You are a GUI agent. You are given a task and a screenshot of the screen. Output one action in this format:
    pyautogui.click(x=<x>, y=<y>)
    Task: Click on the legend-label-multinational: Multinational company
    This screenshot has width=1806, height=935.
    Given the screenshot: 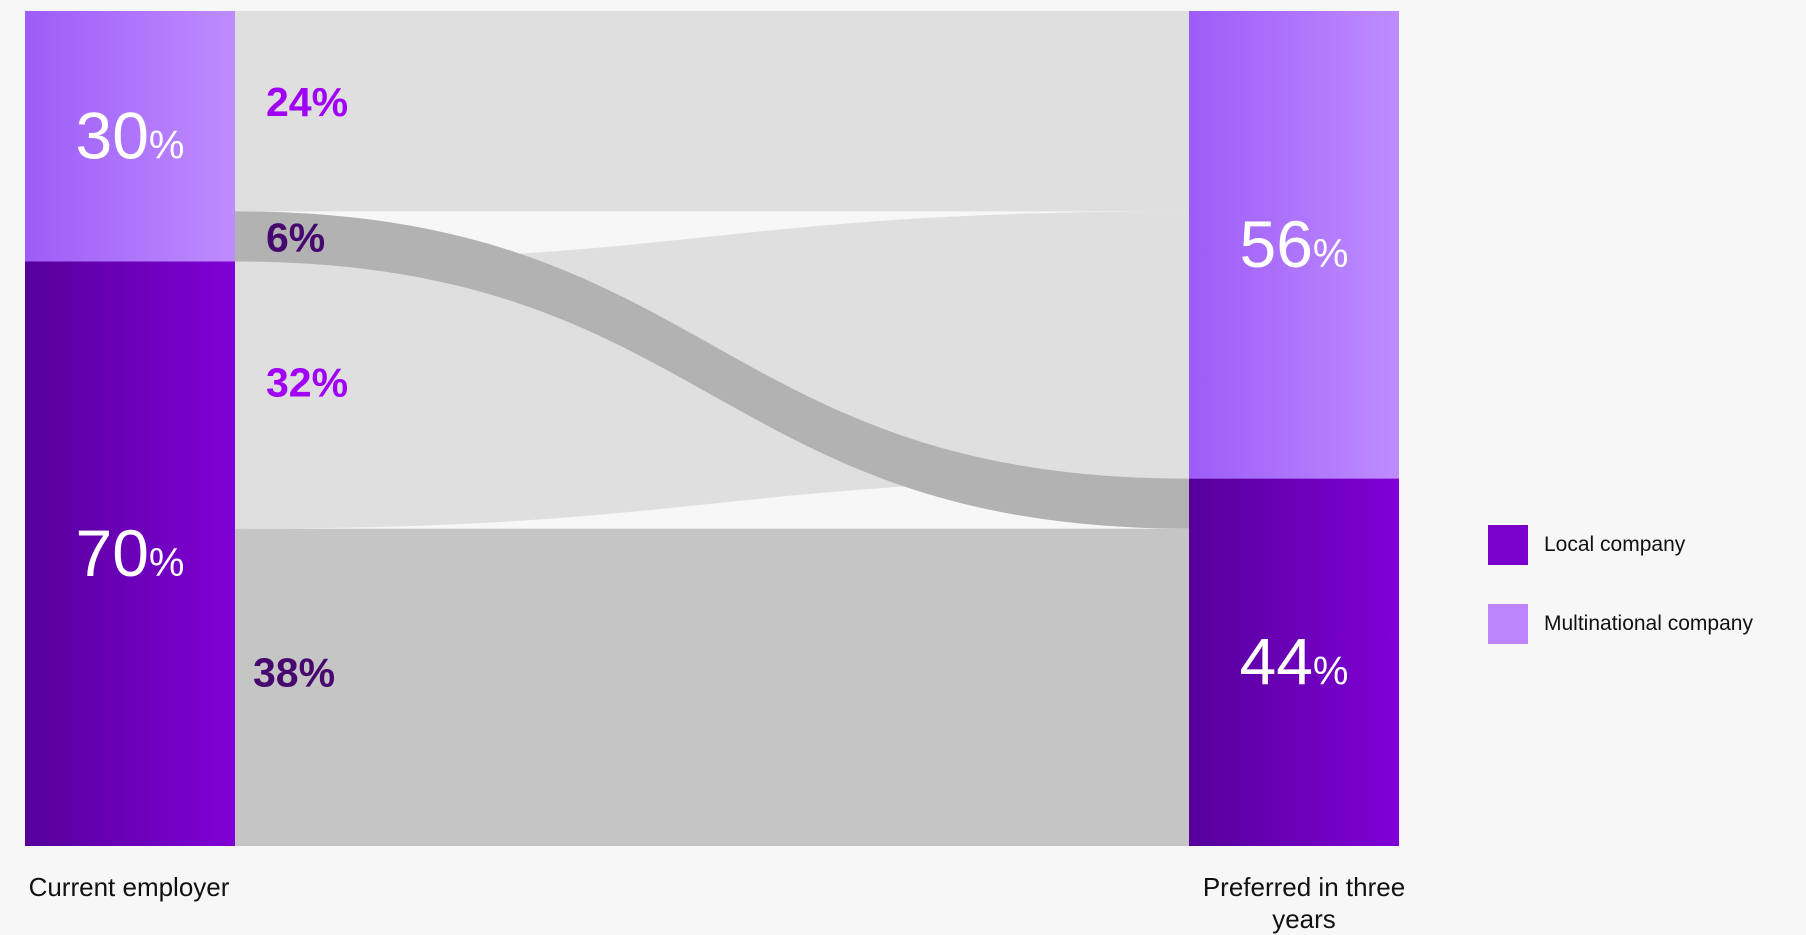 What is the action you would take?
    pyautogui.click(x=1648, y=623)
    